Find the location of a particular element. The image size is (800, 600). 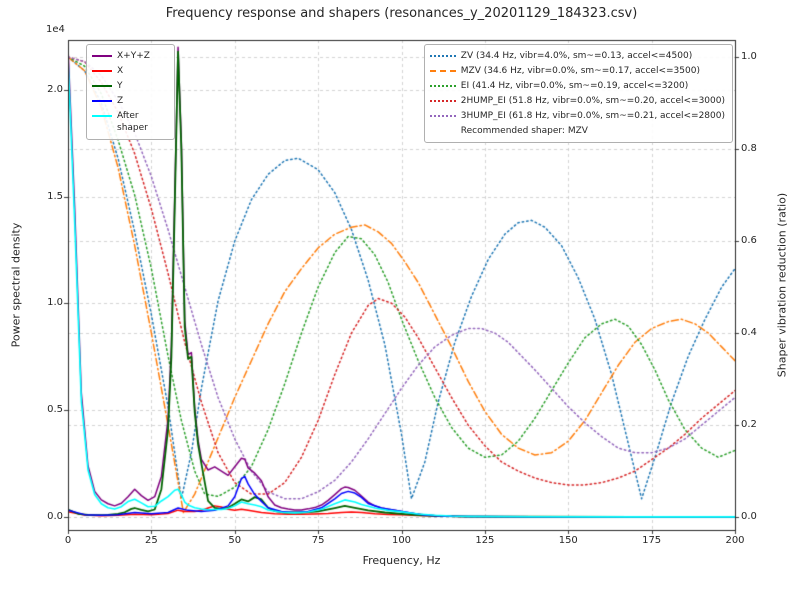

y-left-tick-label: 2.0 is located at coordinates (55, 89).